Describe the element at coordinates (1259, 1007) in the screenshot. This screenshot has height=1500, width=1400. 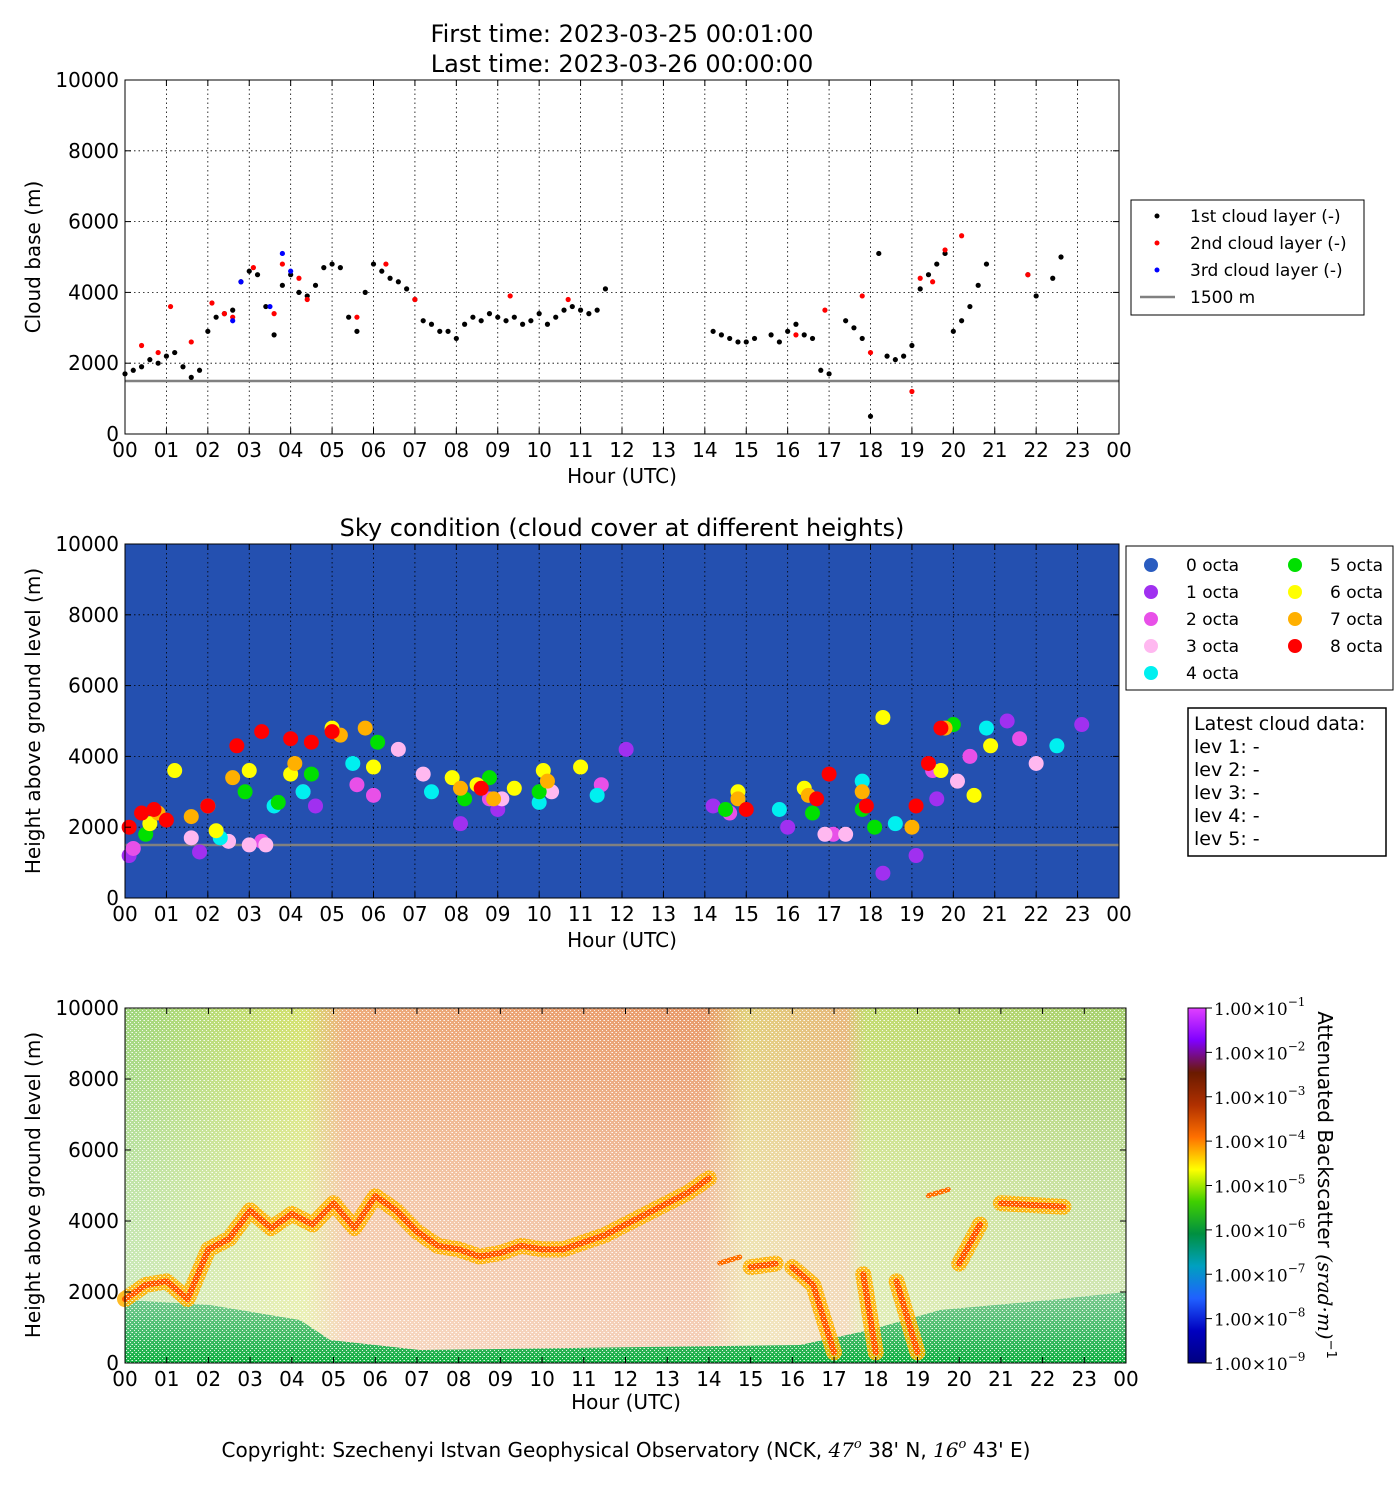
I see `colorbar-tick-label: 1.00×10⁻¹` at that location.